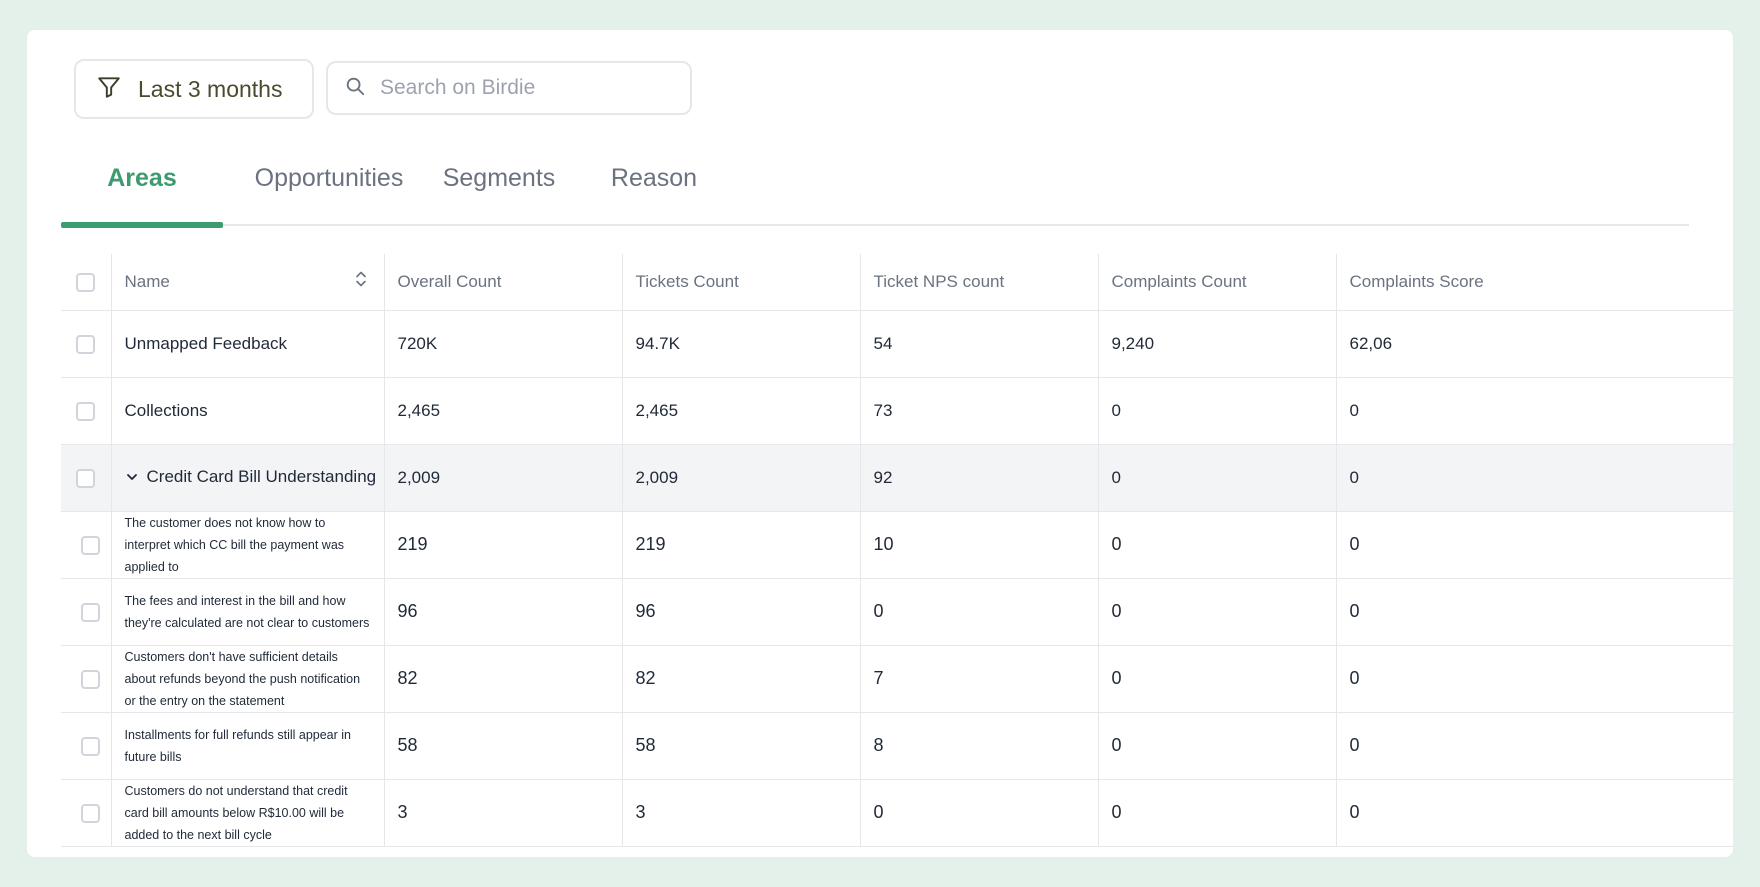  I want to click on row-overall-count: 96, so click(503, 612).